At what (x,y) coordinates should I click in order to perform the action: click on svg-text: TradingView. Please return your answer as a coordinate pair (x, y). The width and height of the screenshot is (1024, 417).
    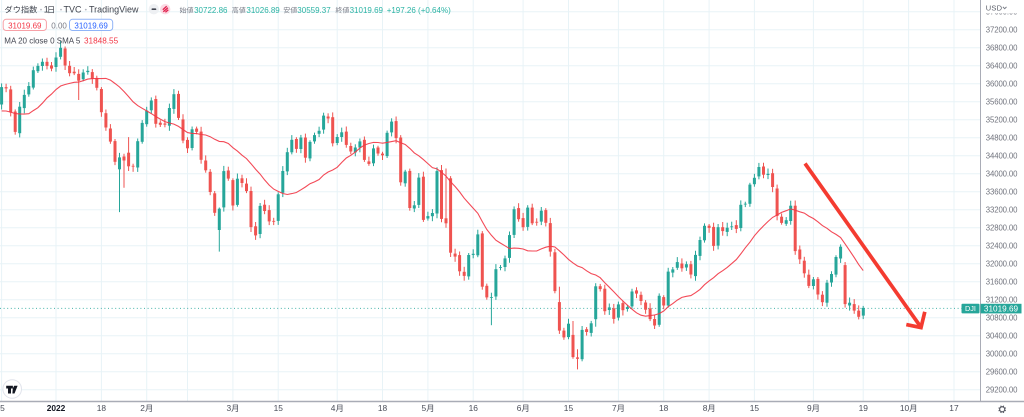
    Looking at the image, I should click on (114, 10).